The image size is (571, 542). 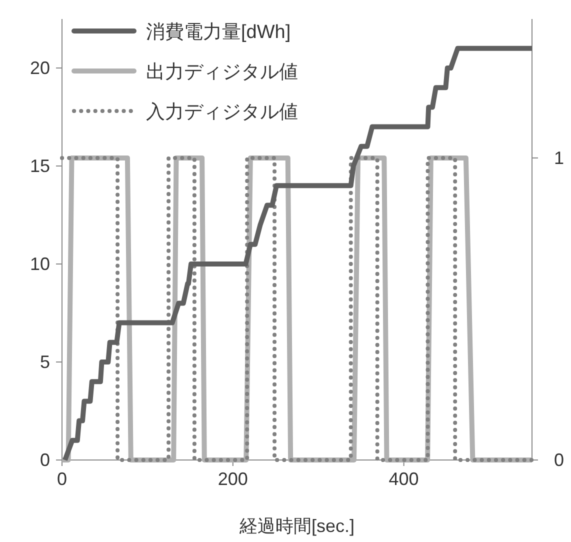 What do you see at coordinates (218, 32) in the screenshot?
I see `legend-label: 消費電力量[dWh]` at bounding box center [218, 32].